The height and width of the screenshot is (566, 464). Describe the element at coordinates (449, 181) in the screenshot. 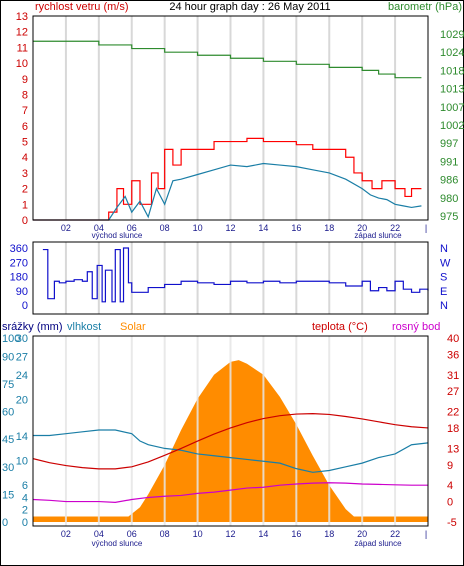

I see `tick-label-barometer: 986` at that location.